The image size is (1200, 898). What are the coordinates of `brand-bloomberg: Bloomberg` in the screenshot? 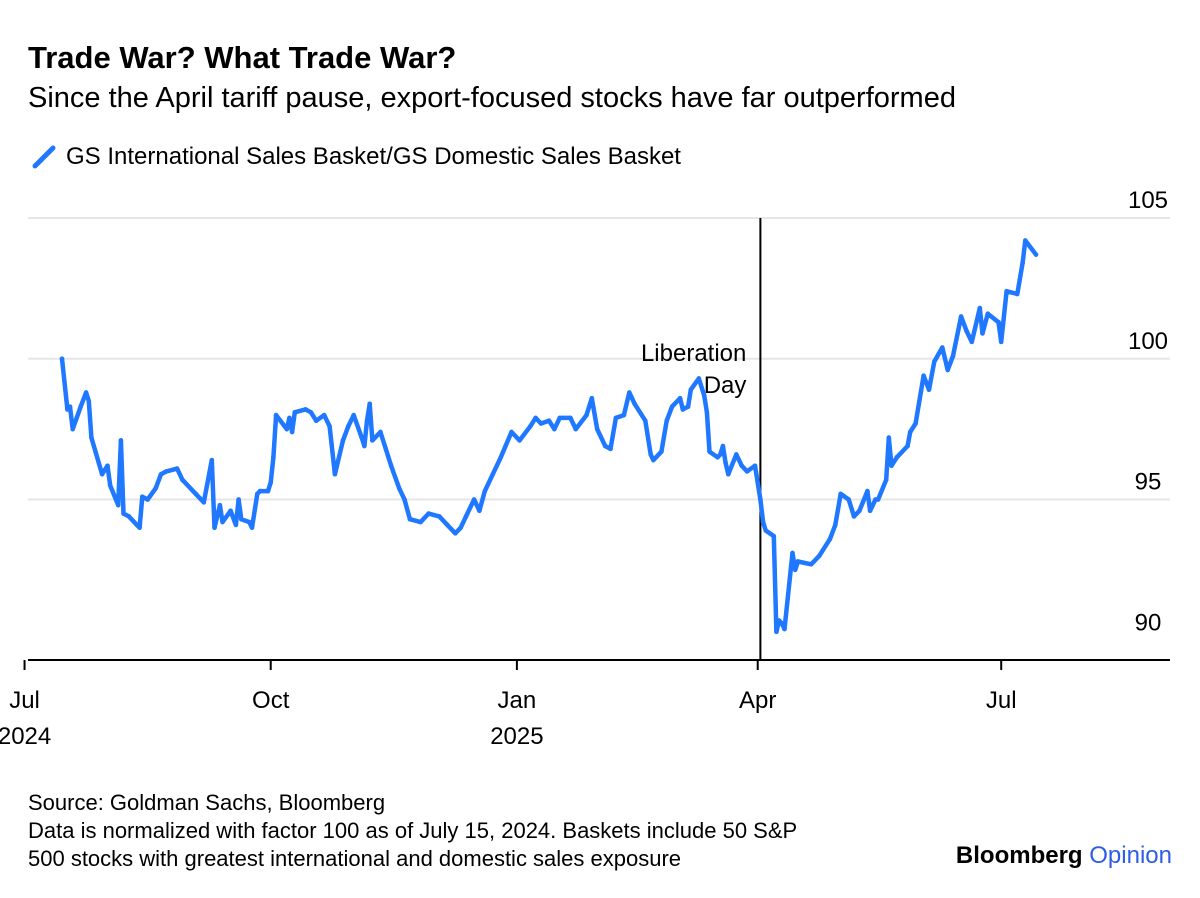 It's located at (1019, 855).